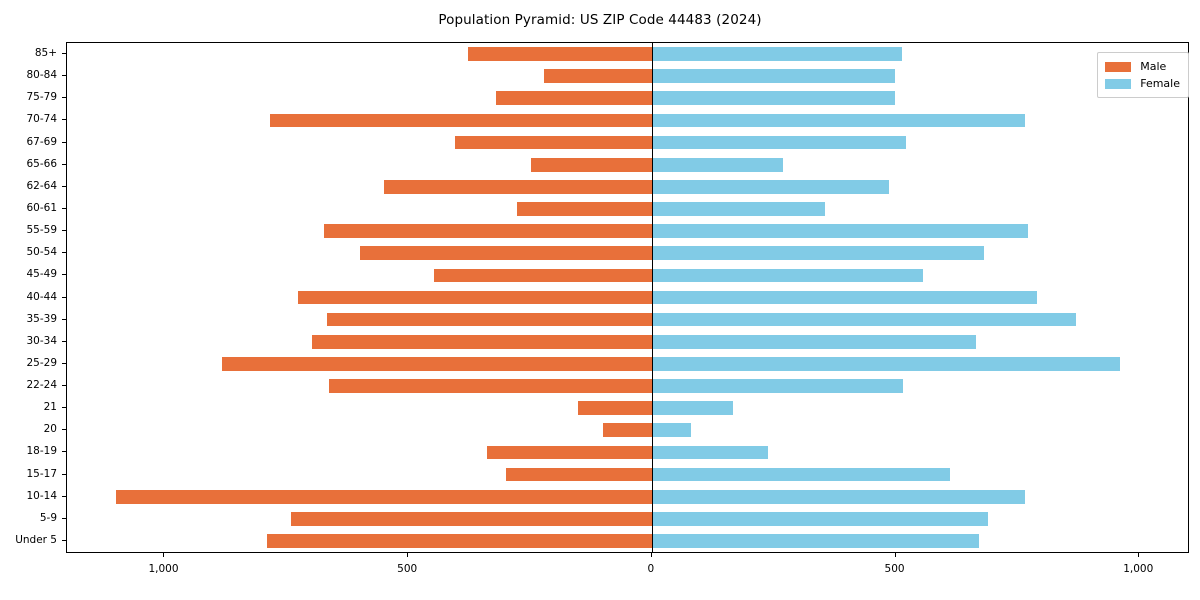 This screenshot has height=600, width=1200. I want to click on y-axis-label: 85+, so click(45, 53).